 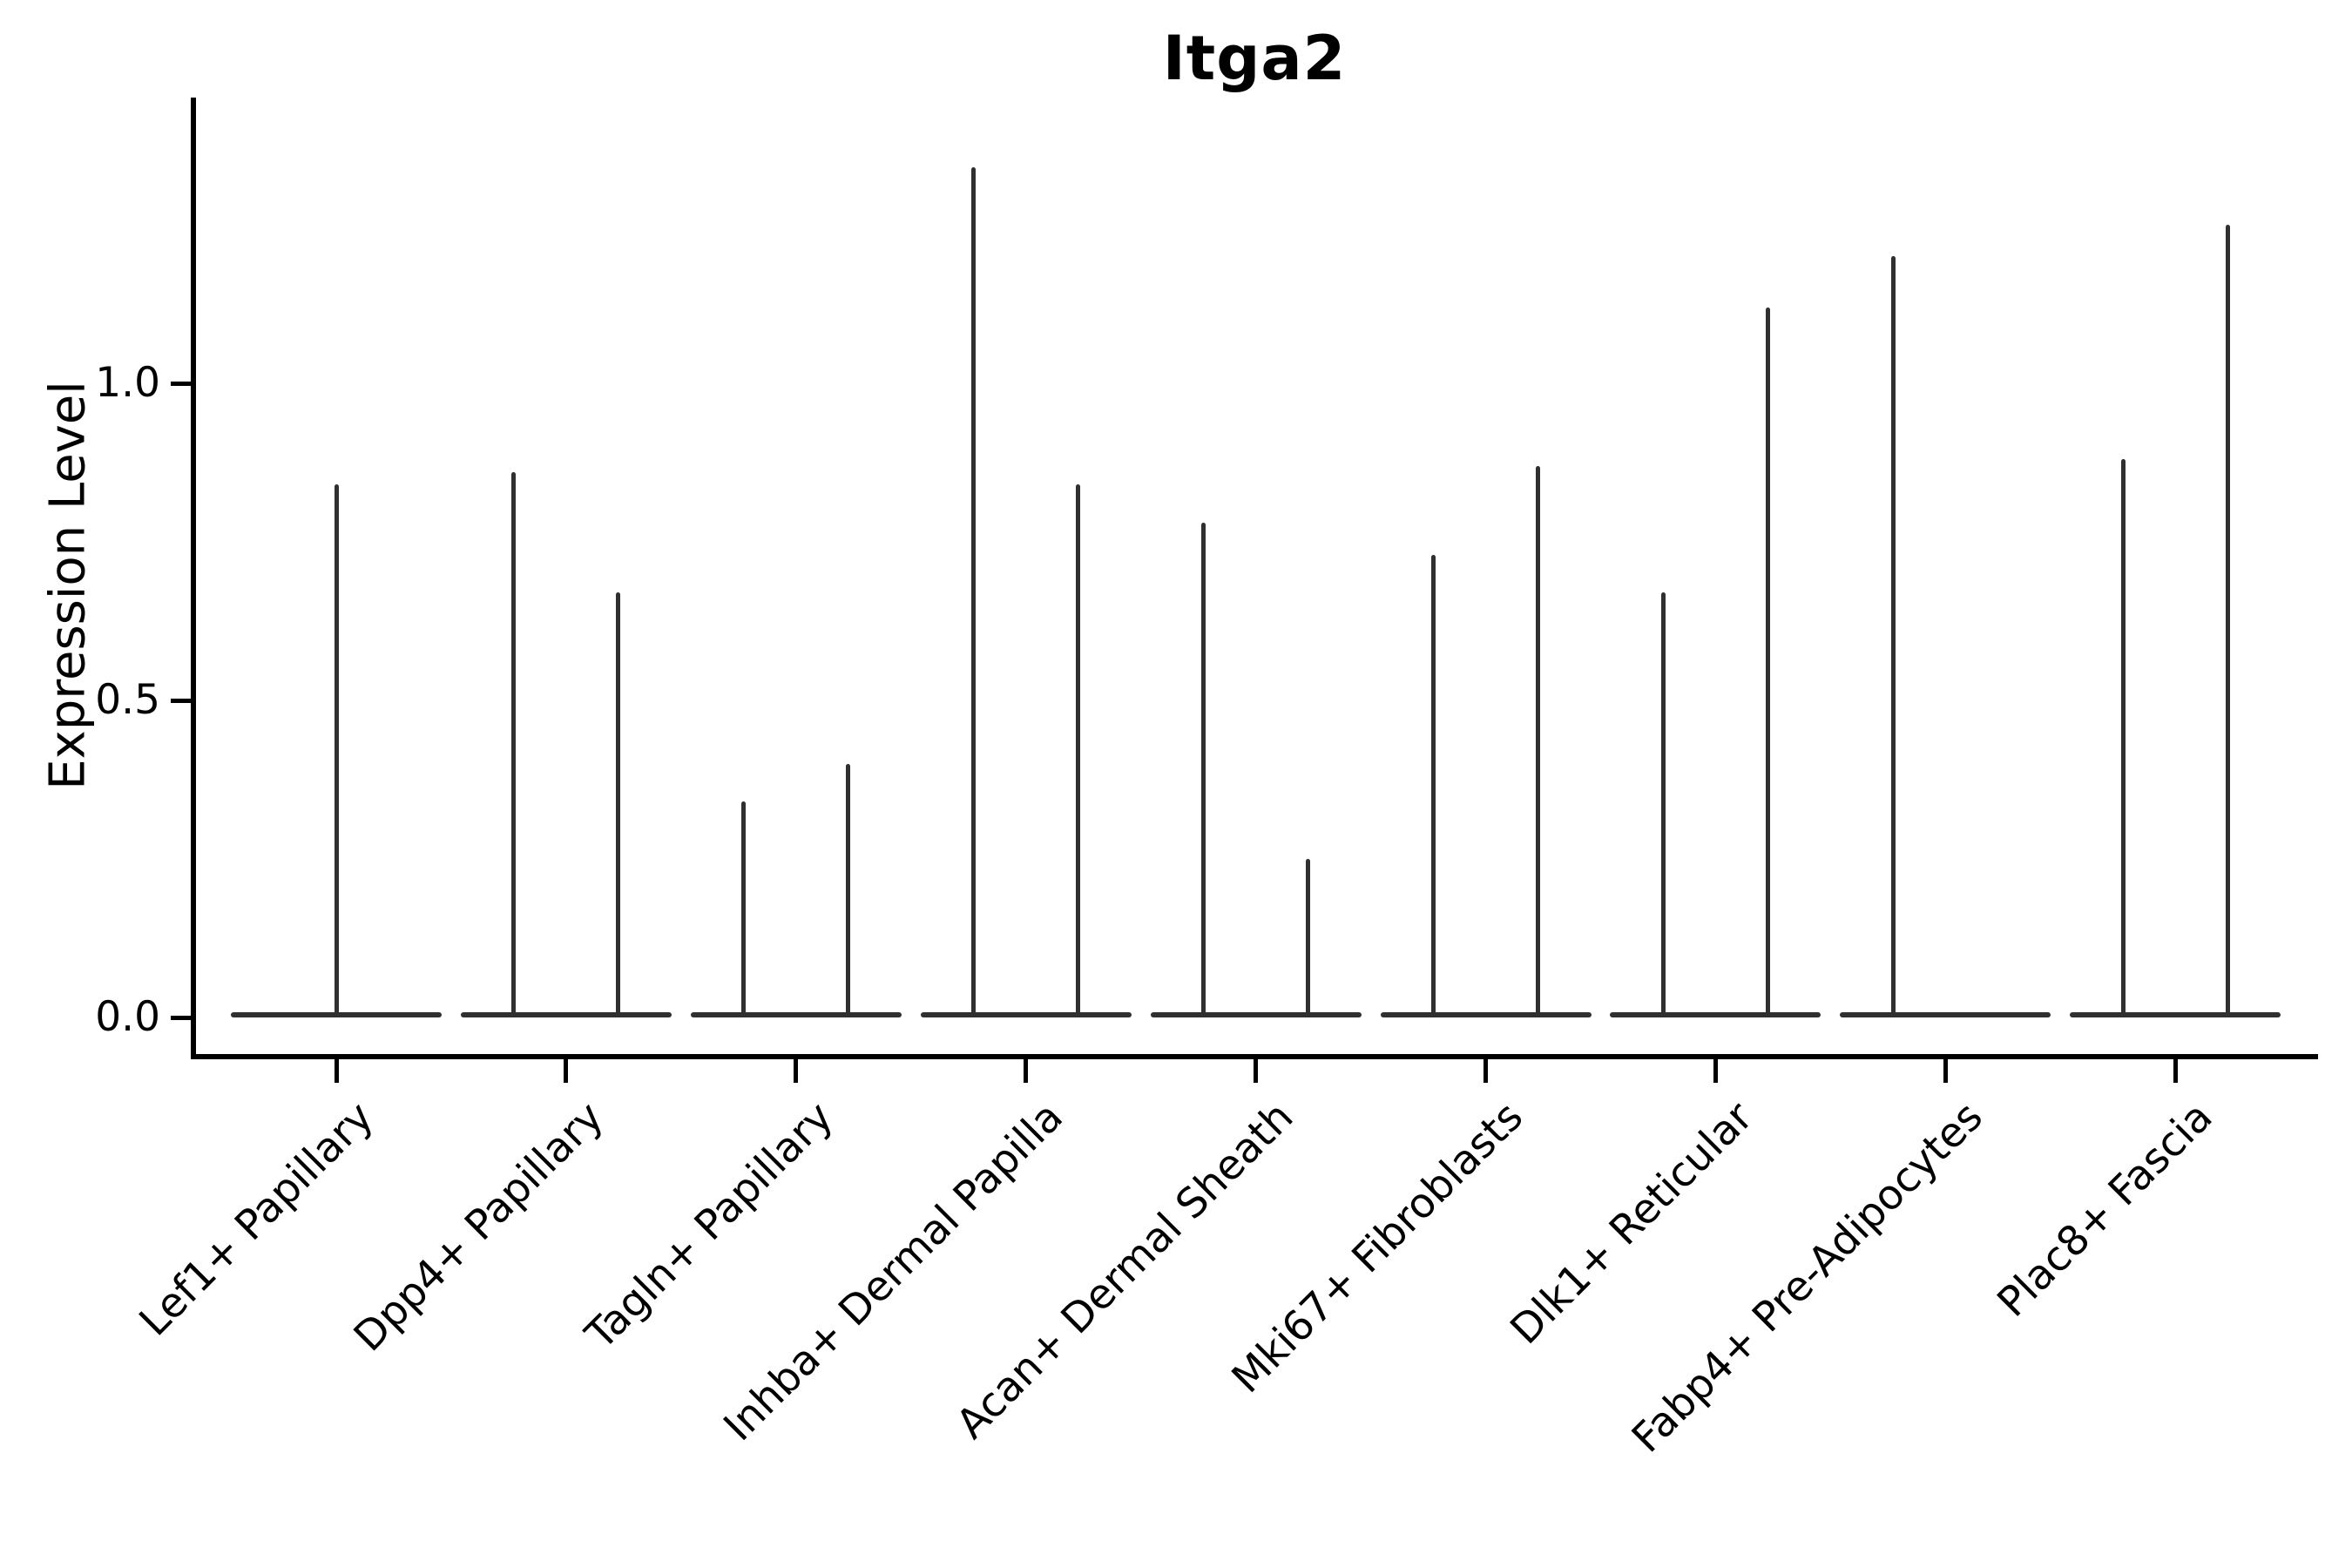 What do you see at coordinates (479, 1227) in the screenshot?
I see `x-tick-label: Dpp4+ Papillary` at bounding box center [479, 1227].